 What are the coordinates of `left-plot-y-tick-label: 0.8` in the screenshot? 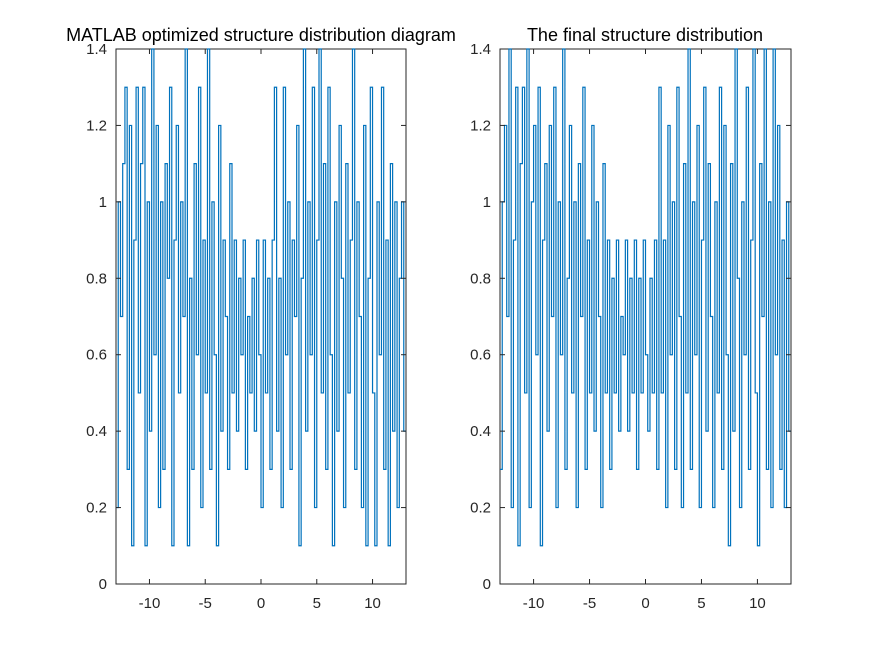 It's located at (96, 278).